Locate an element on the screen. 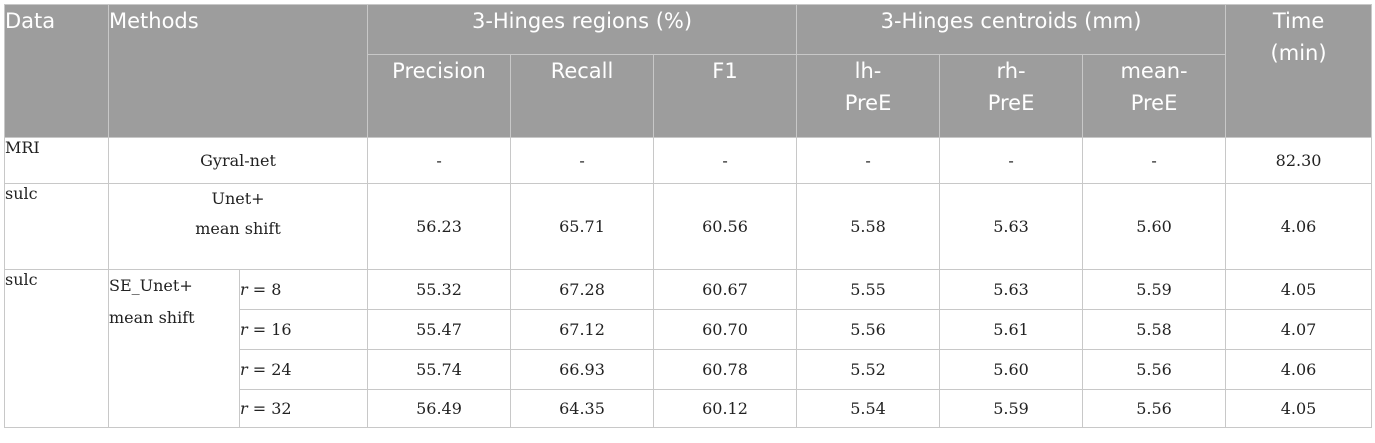 The image size is (1375, 443). r-value: = 24 is located at coordinates (272, 369).